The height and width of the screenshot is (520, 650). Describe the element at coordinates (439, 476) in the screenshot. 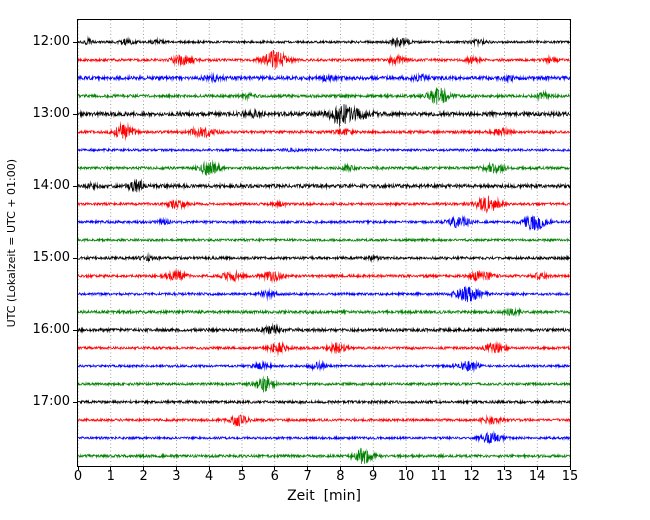

I see `x-tick-label: 11` at that location.